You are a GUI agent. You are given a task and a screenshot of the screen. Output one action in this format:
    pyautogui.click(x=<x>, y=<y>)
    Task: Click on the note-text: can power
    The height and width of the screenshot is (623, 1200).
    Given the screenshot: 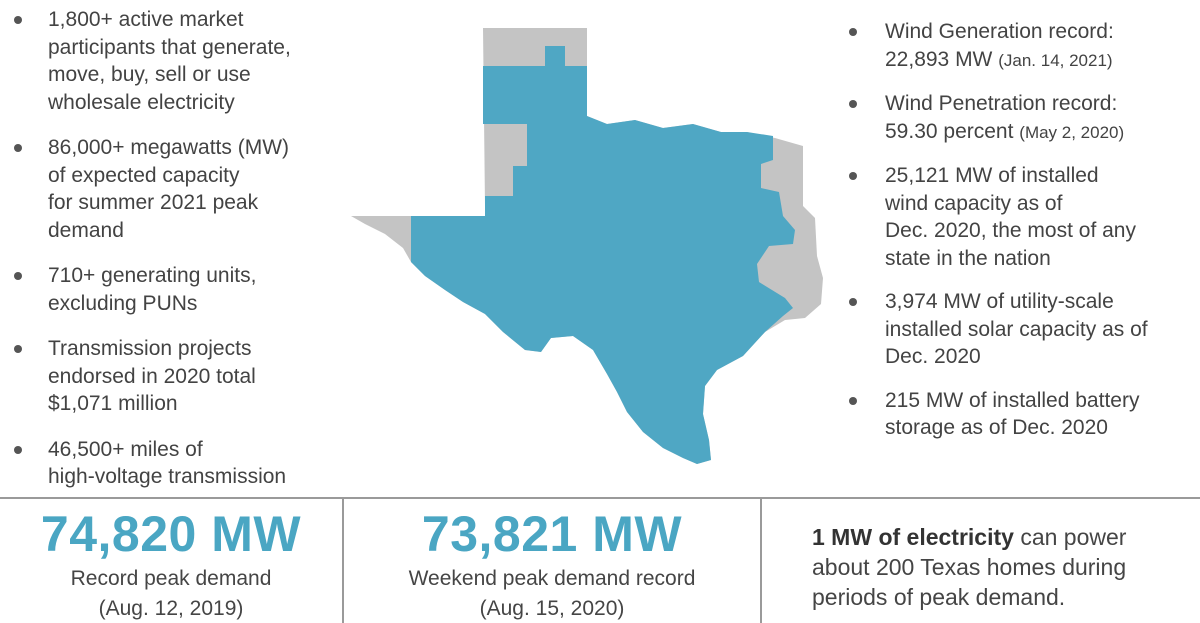 What is the action you would take?
    pyautogui.click(x=1070, y=537)
    